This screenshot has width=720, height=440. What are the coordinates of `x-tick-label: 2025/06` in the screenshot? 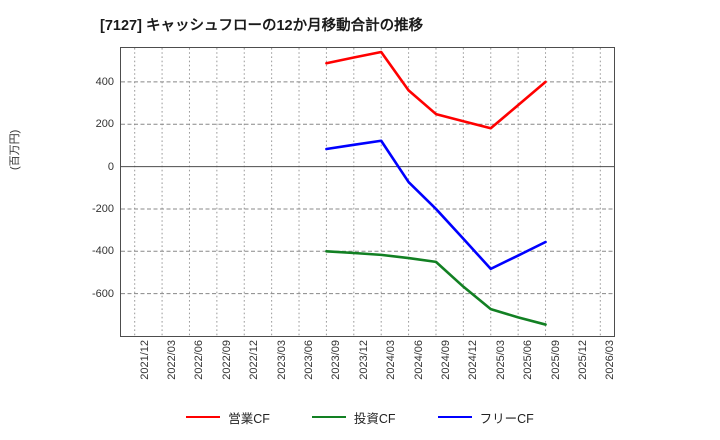 It's located at (528, 360).